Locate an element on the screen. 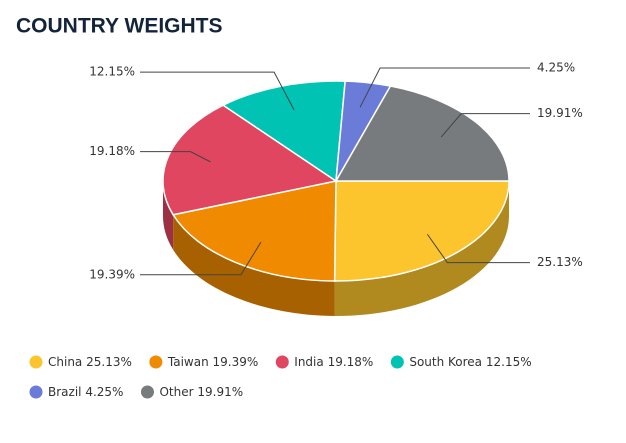  legend-value: 19.18% is located at coordinates (351, 362).